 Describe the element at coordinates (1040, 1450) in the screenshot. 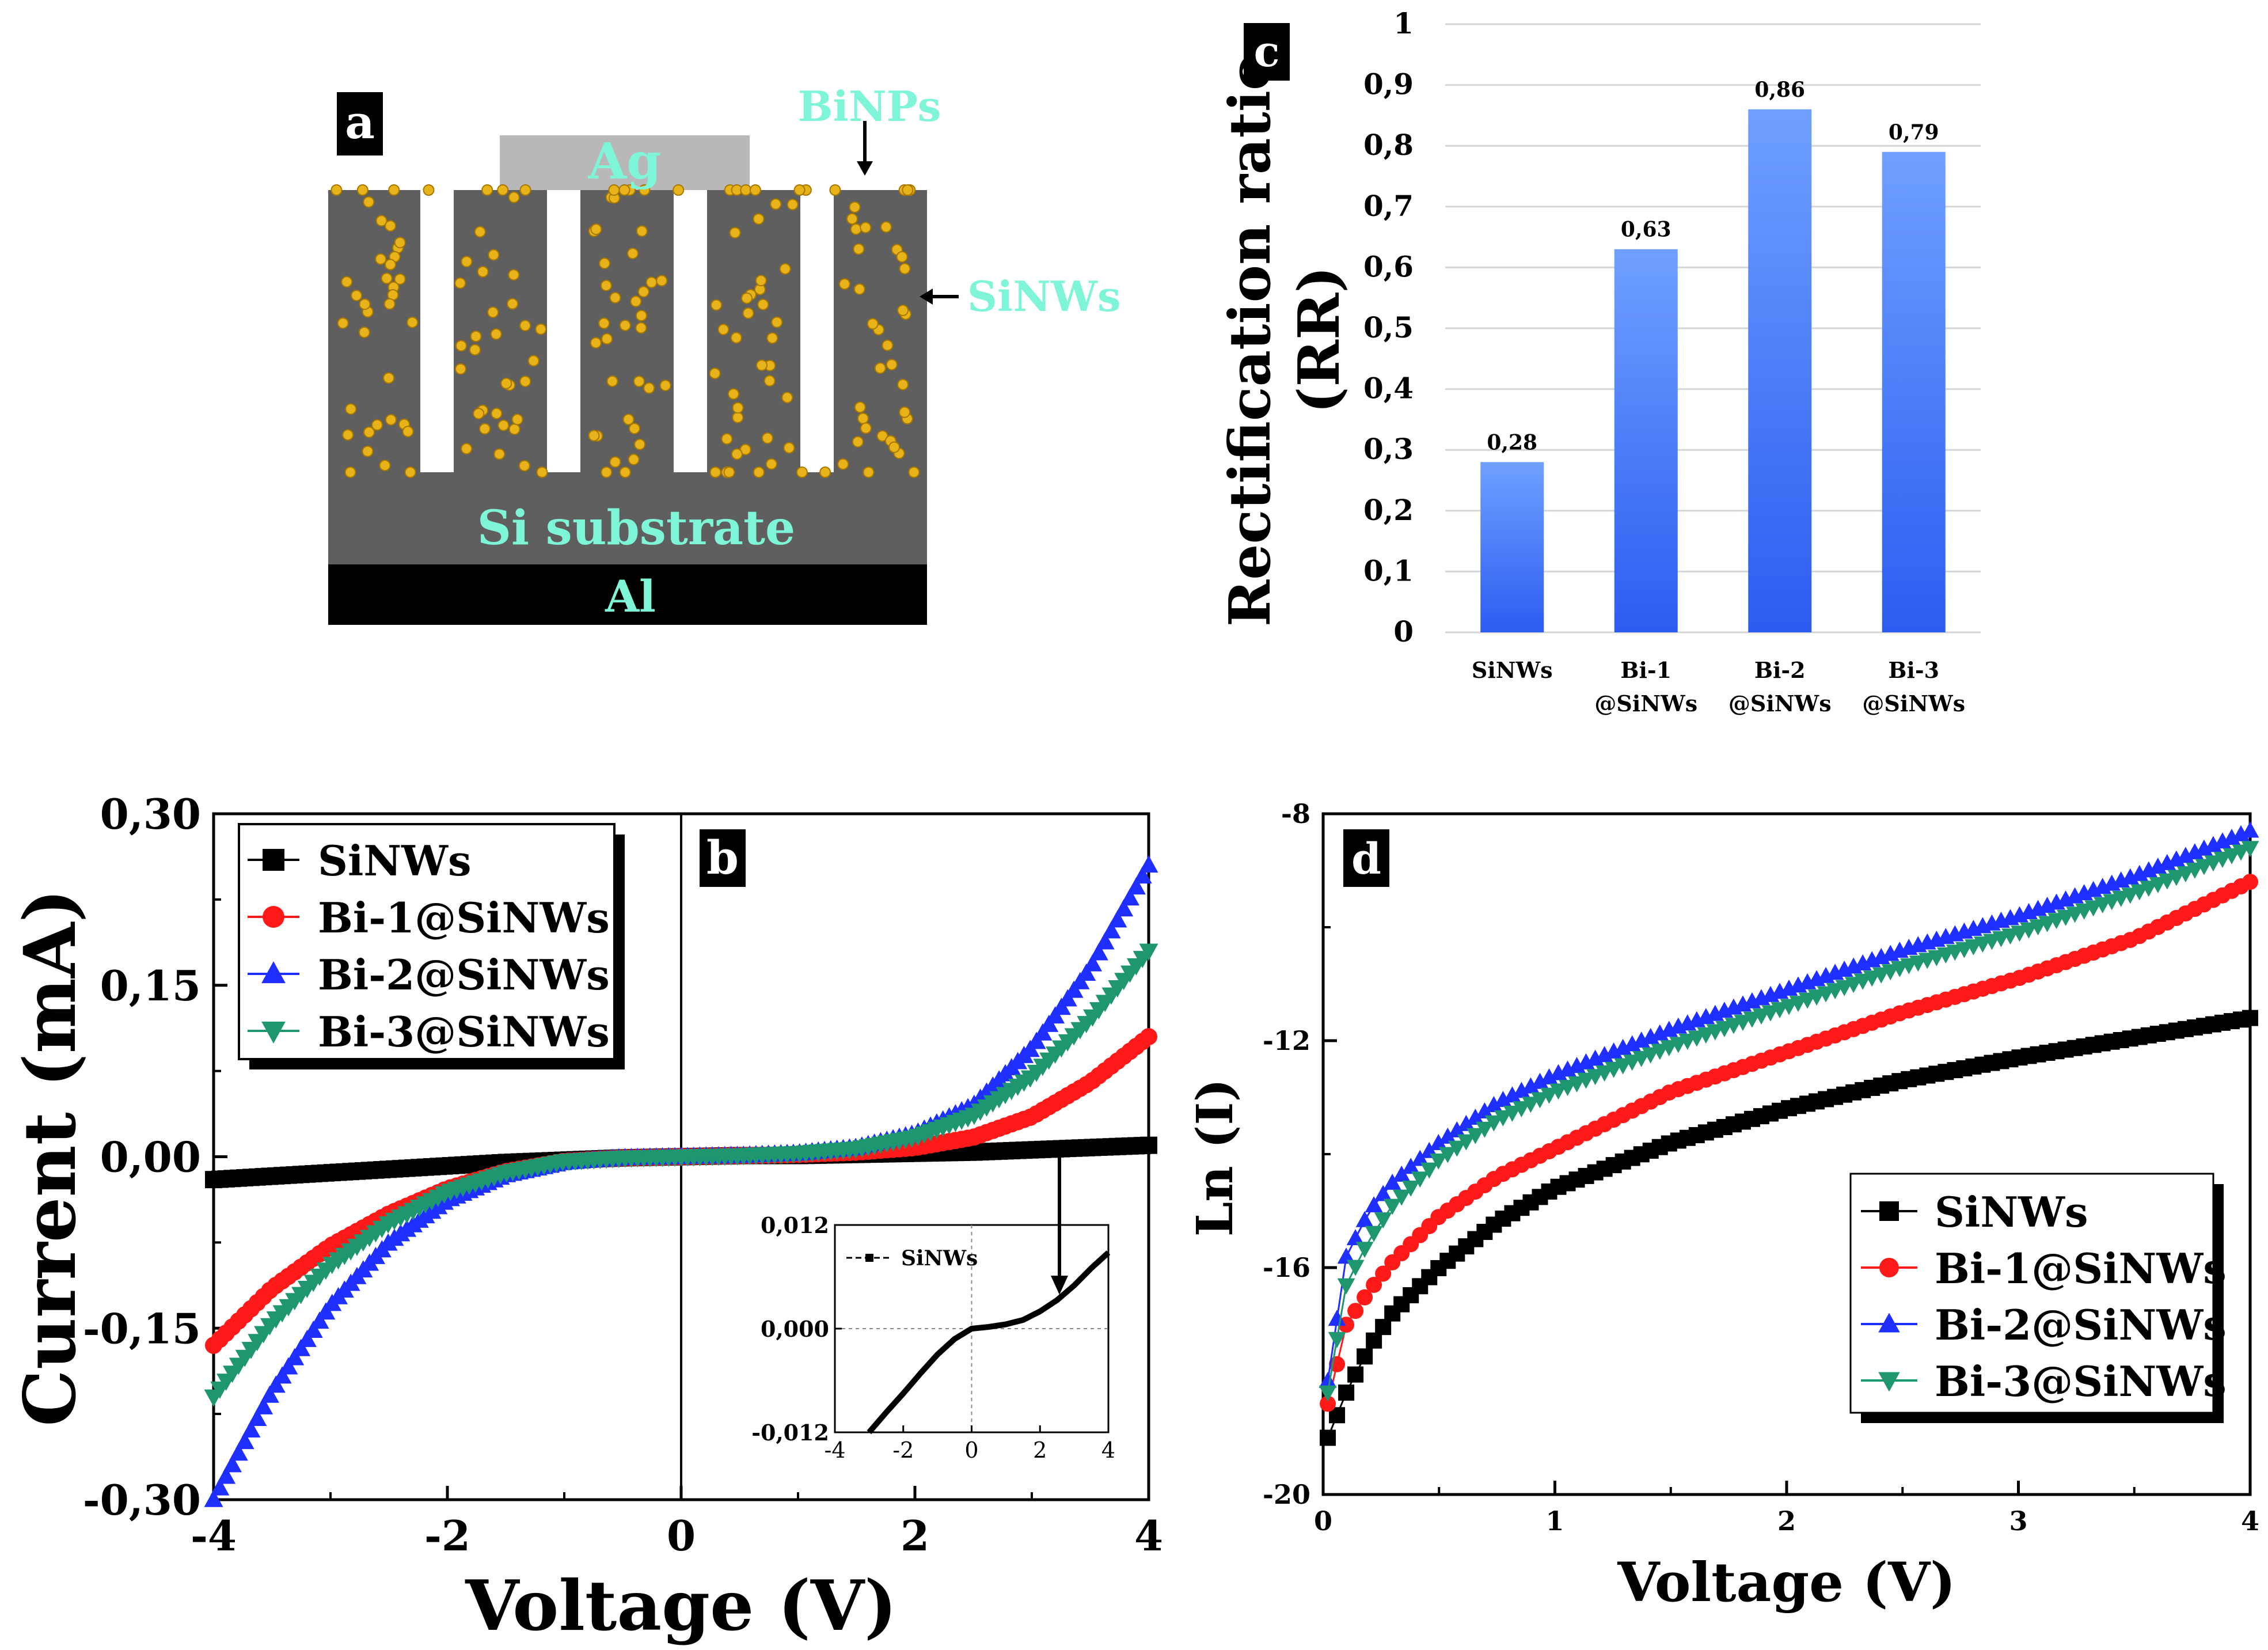

I see `inset-x-tick-label: 2` at that location.